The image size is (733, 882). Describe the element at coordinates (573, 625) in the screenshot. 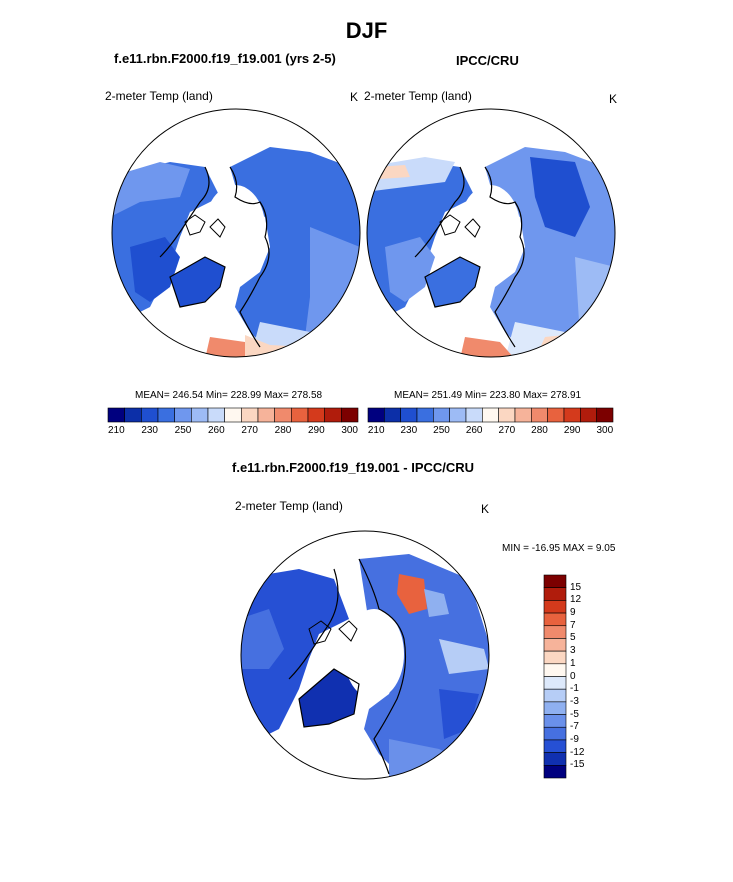

I see `panel-3-colorbar-tick-label: 7` at that location.